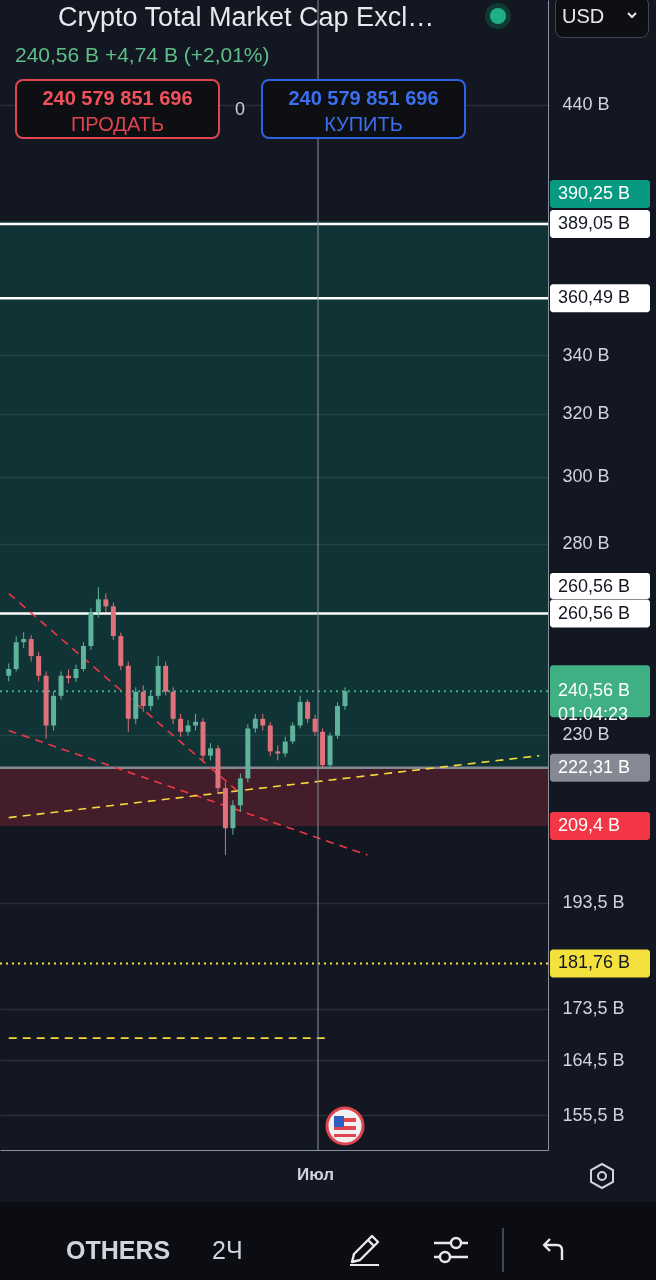  Describe the element at coordinates (117, 124) in the screenshot. I see `annotation: ПРОДАТЬ` at that location.